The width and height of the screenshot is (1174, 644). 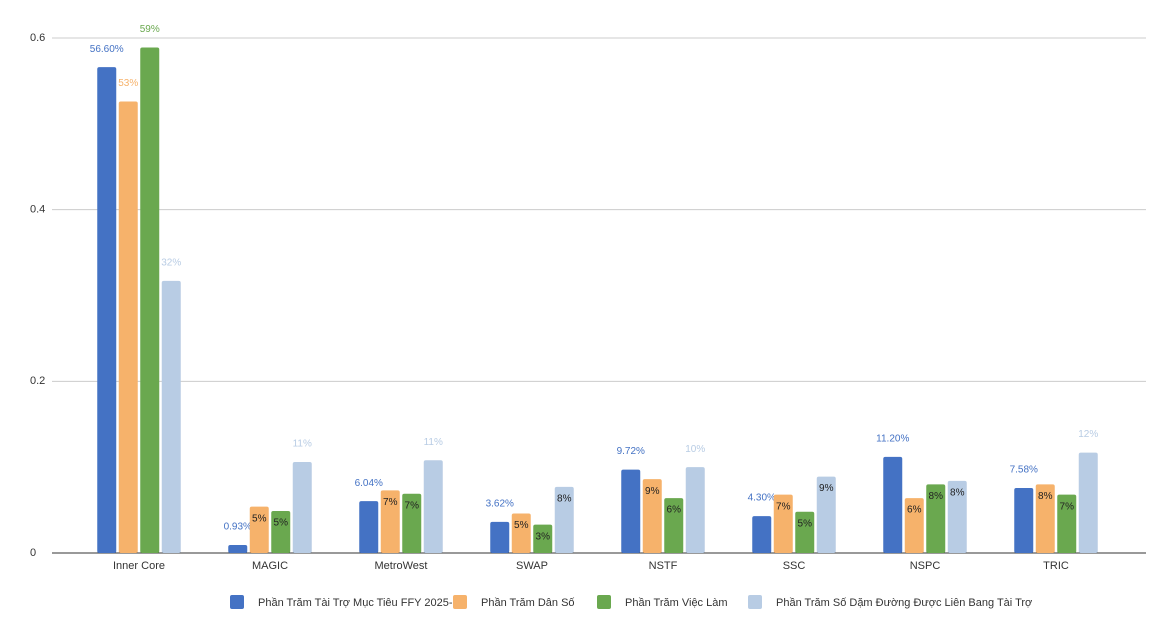 What do you see at coordinates (695, 449) in the screenshot?
I see `value-label: 10%` at bounding box center [695, 449].